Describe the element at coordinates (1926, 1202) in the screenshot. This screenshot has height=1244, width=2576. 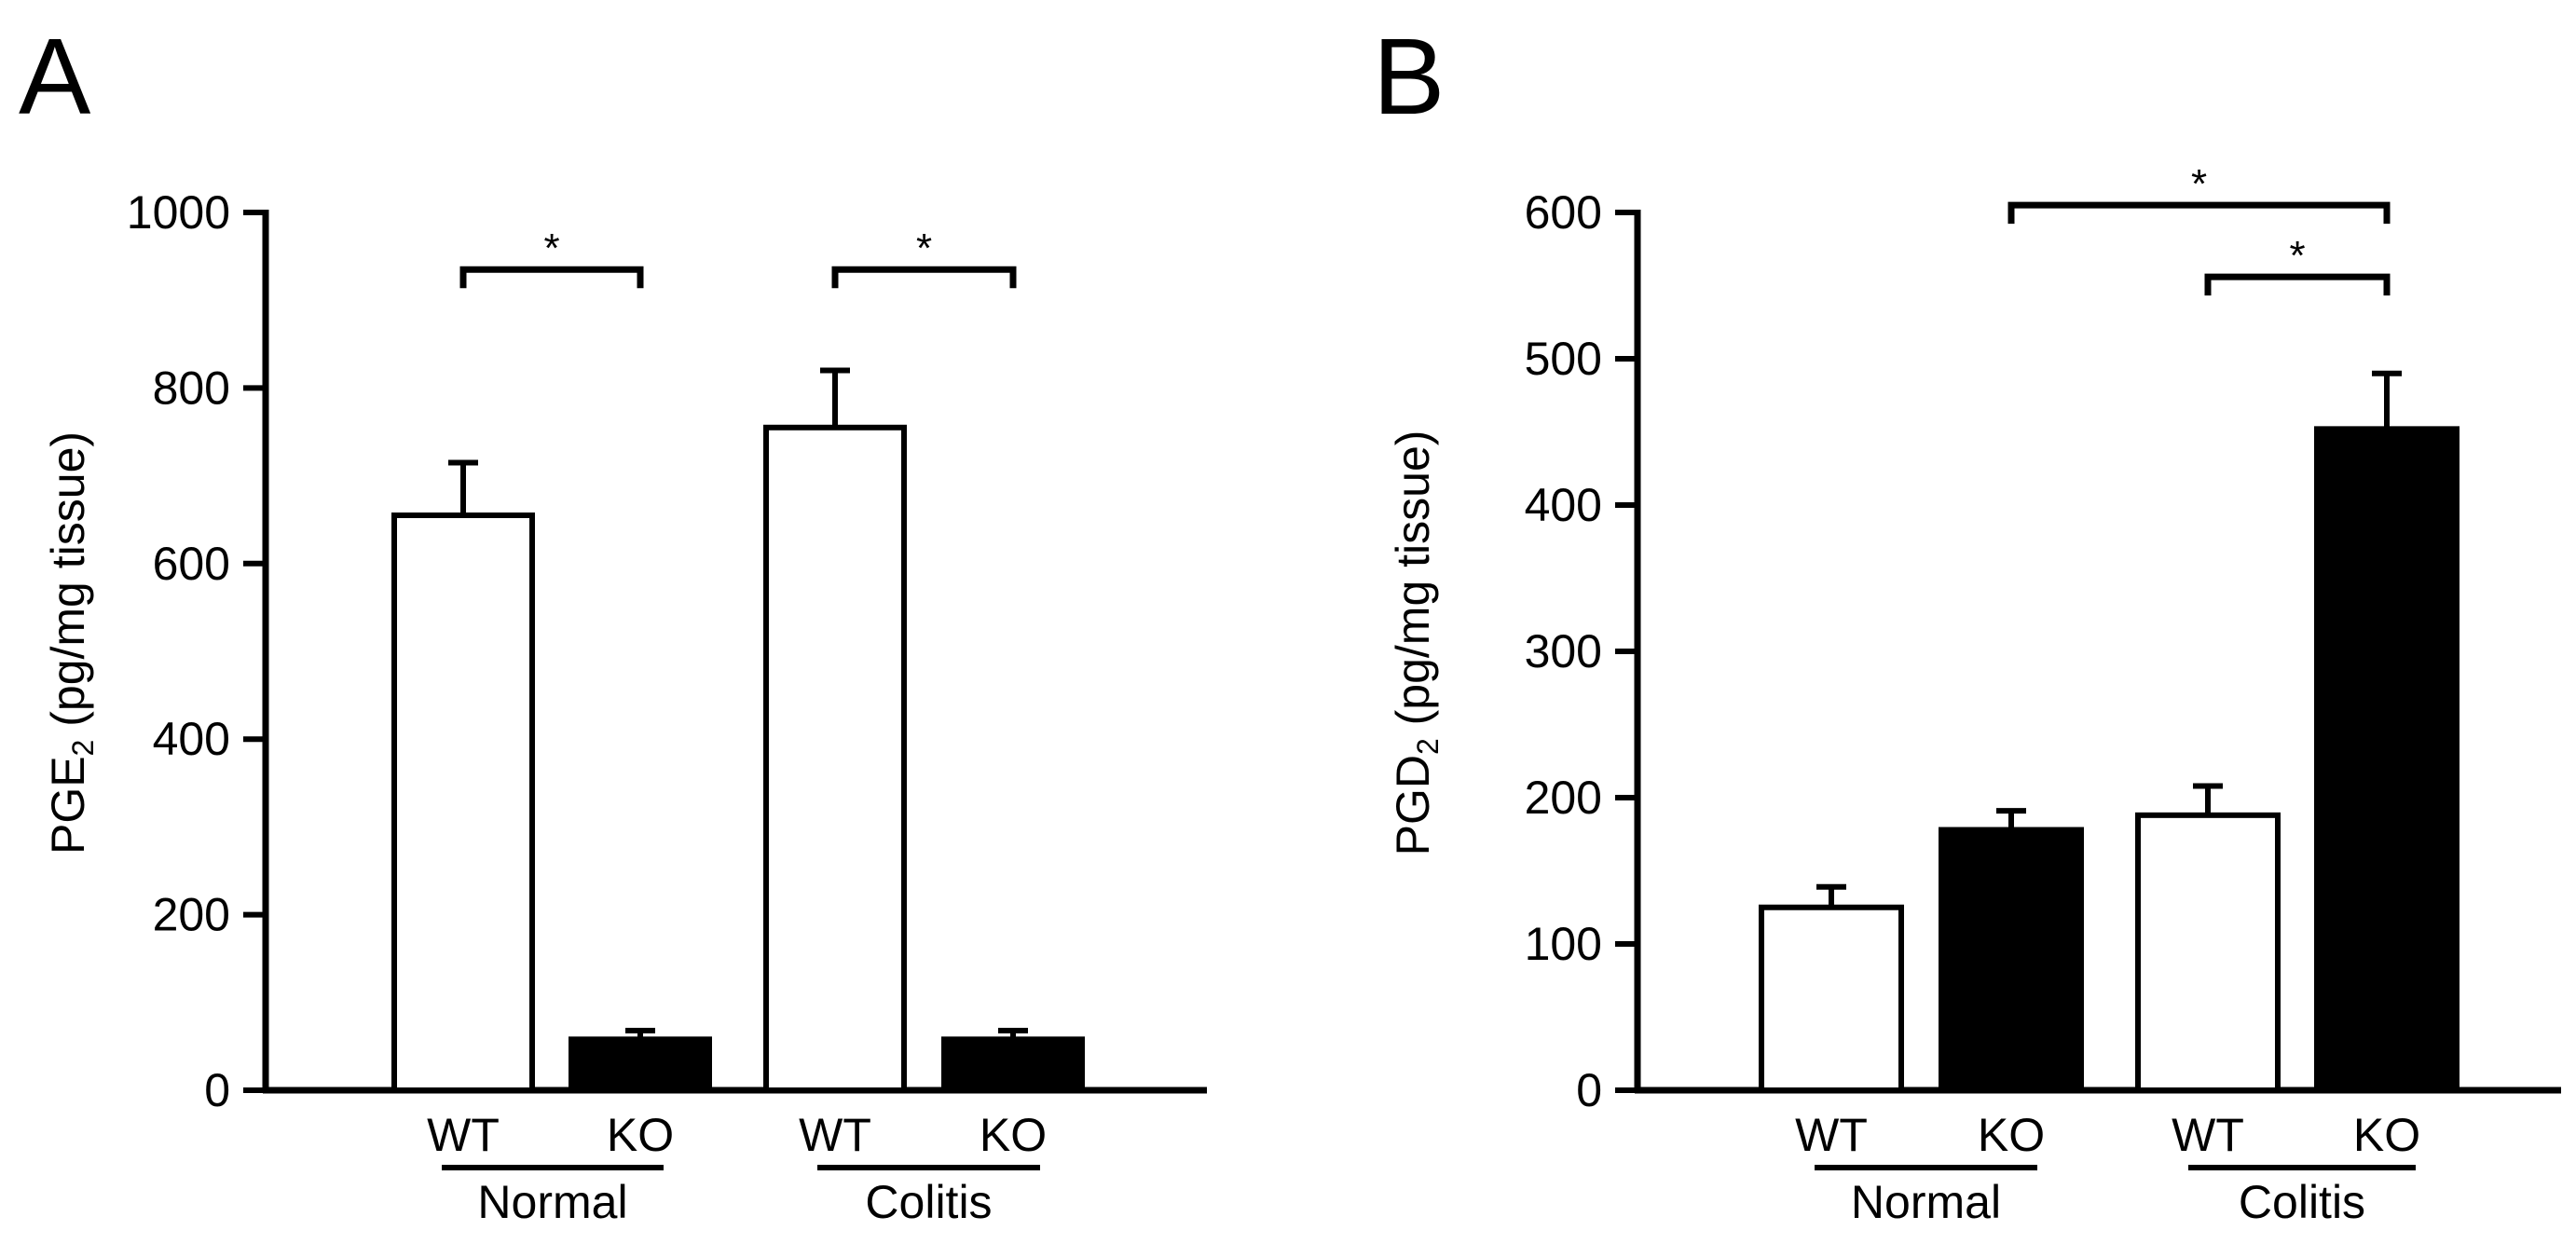
I see `panel-b-group-label: Normal` at that location.